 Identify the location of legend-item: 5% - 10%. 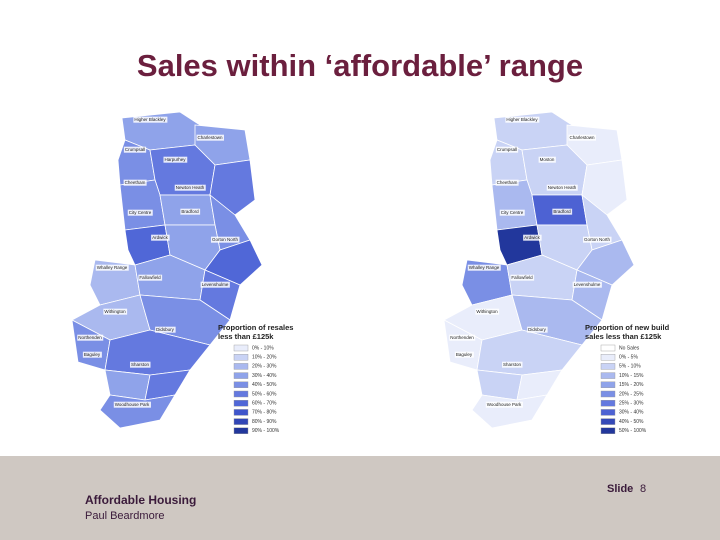
(630, 367).